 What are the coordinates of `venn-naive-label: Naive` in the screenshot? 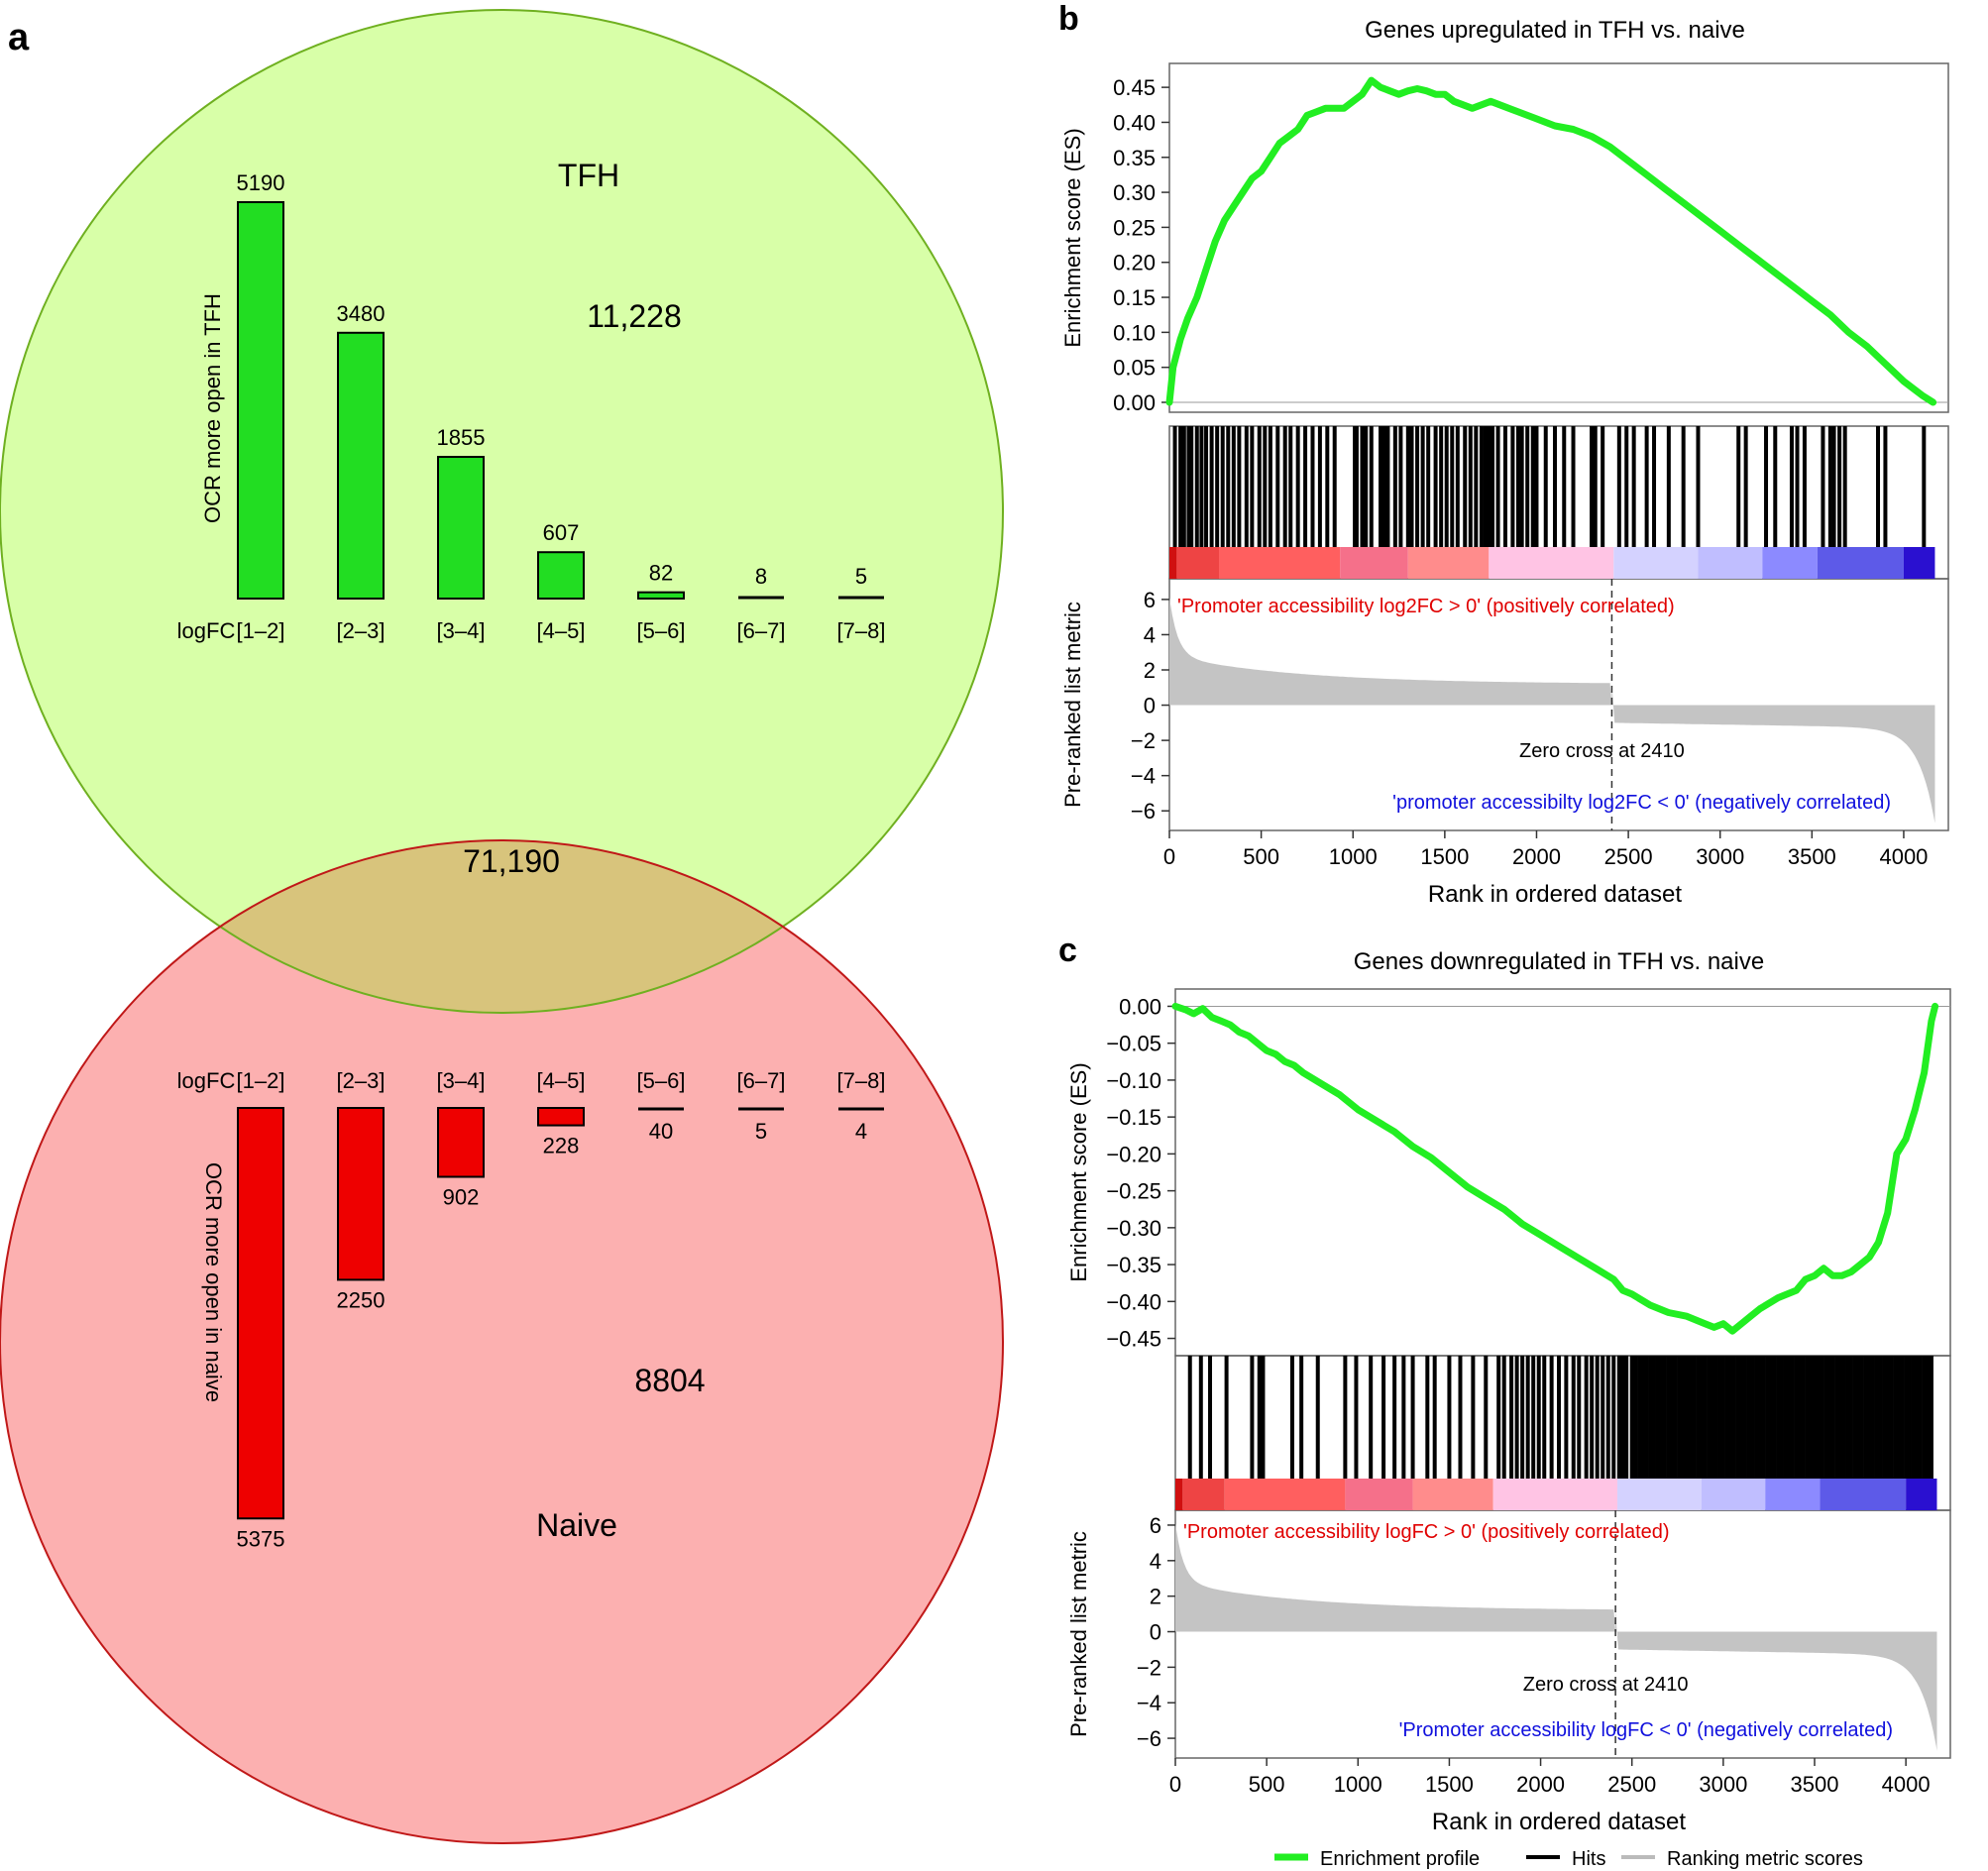 It's located at (576, 1525).